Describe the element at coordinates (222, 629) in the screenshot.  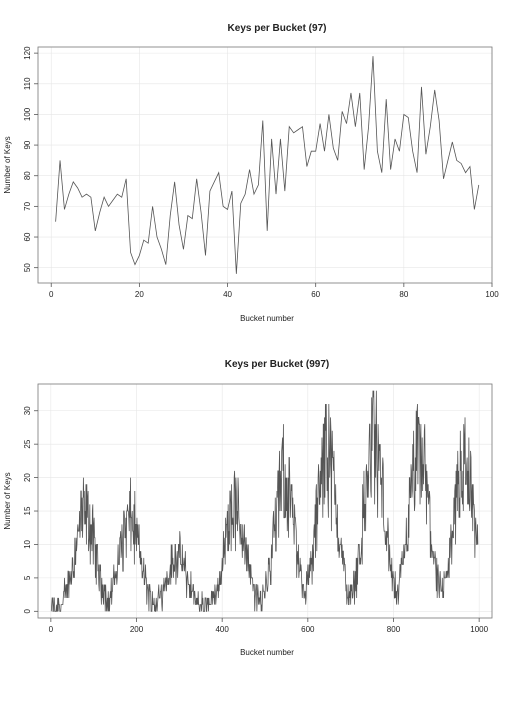
I see `x-tick-label: 400` at that location.